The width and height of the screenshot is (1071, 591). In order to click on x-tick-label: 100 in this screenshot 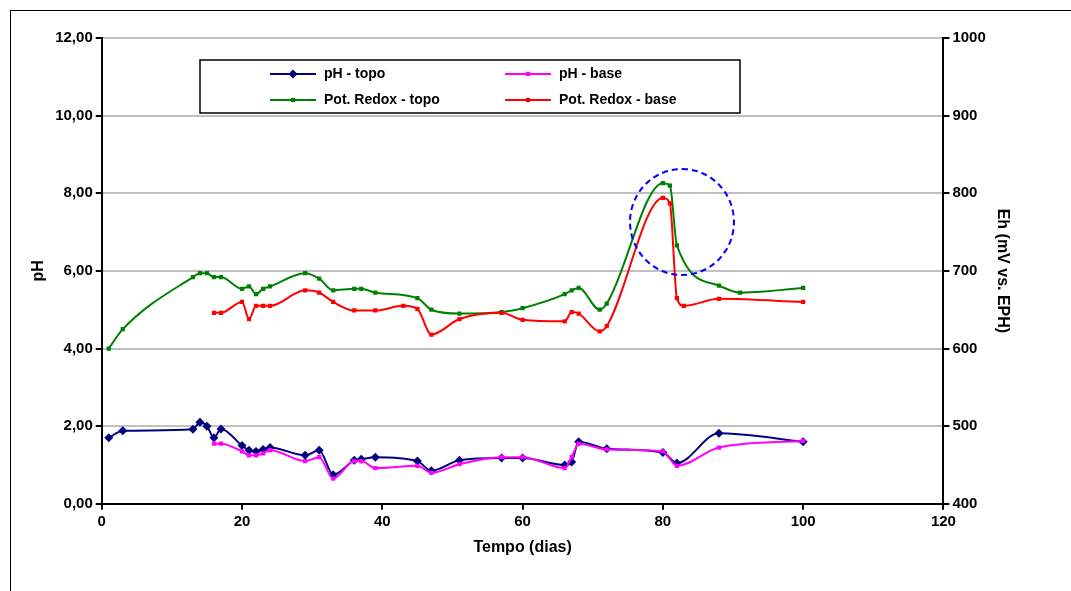, I will do `click(803, 520)`.